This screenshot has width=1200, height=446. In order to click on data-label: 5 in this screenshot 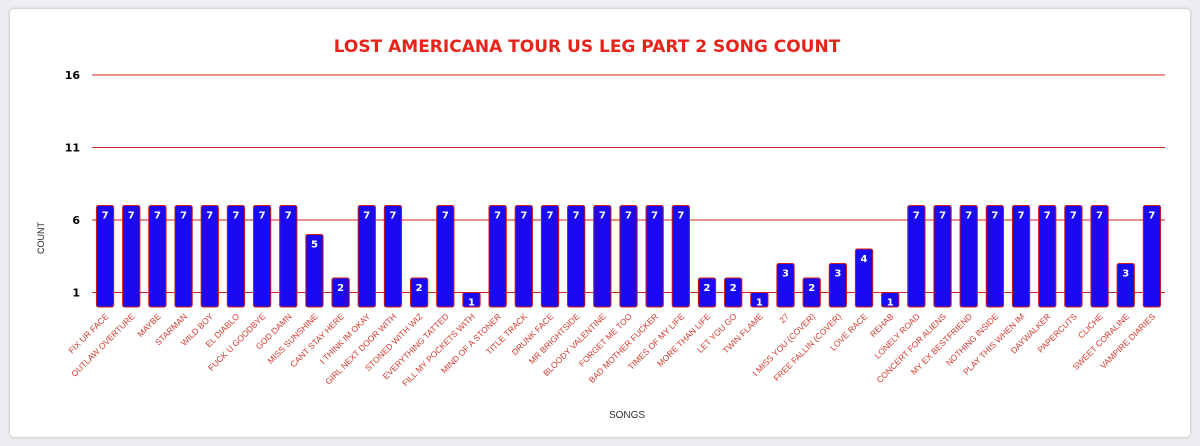, I will do `click(314, 245)`.